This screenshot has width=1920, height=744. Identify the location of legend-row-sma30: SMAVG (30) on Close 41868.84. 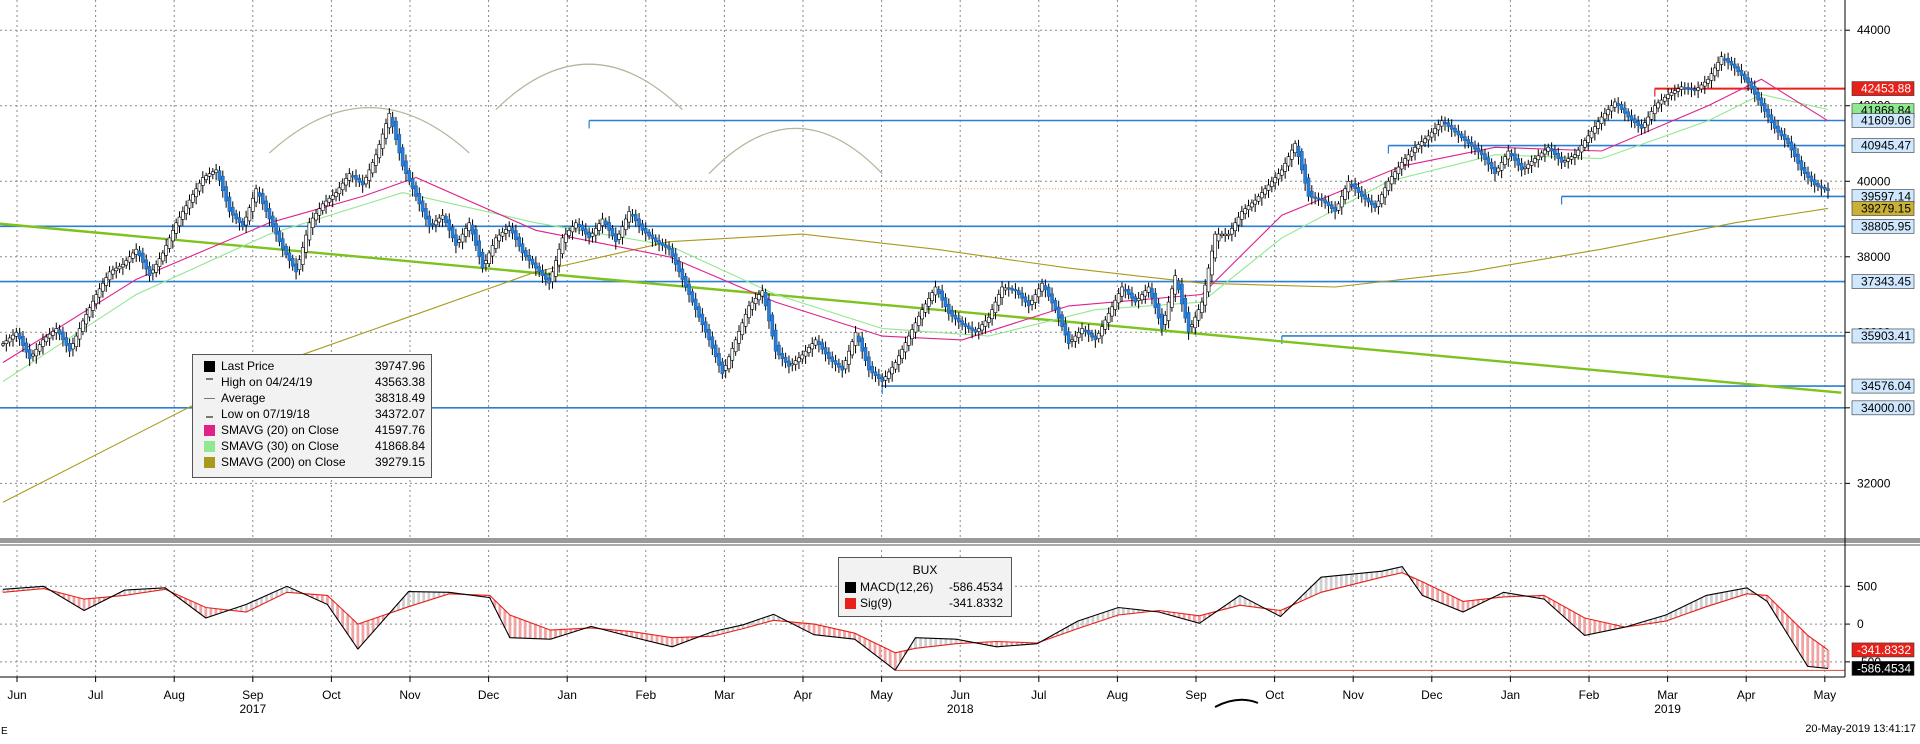
(313, 446).